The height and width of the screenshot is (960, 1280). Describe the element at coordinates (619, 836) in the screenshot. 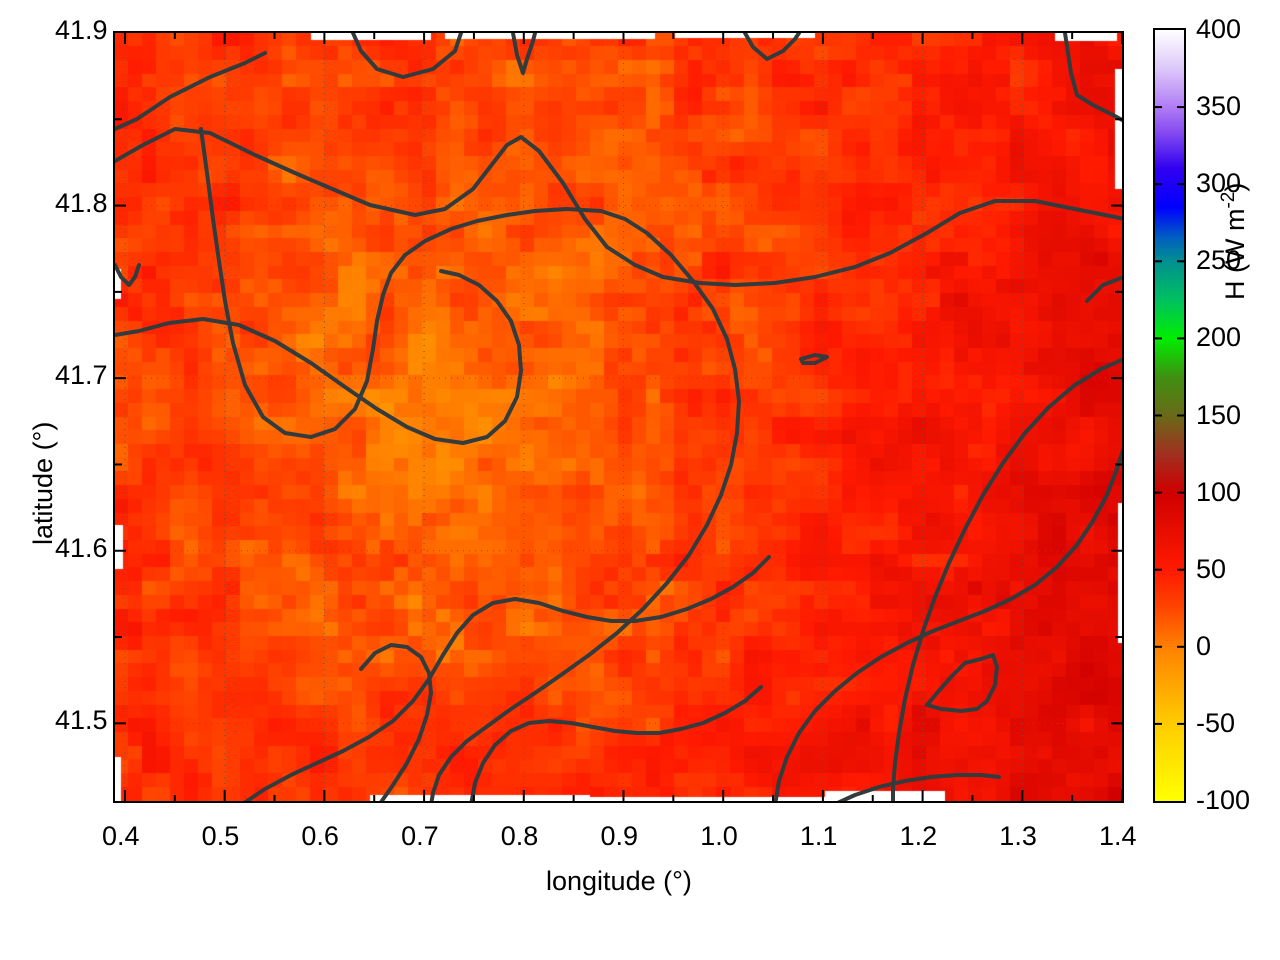

I see `x-axis-tick-label: 0.9` at that location.